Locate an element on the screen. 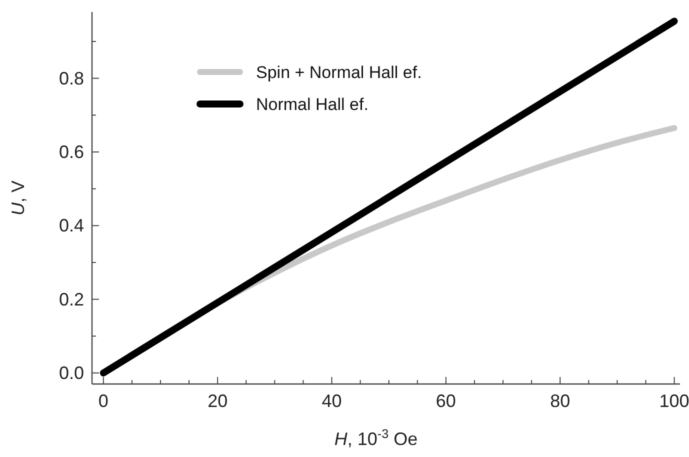 This screenshot has width=689, height=457. x-tick-label: 40 is located at coordinates (332, 401).